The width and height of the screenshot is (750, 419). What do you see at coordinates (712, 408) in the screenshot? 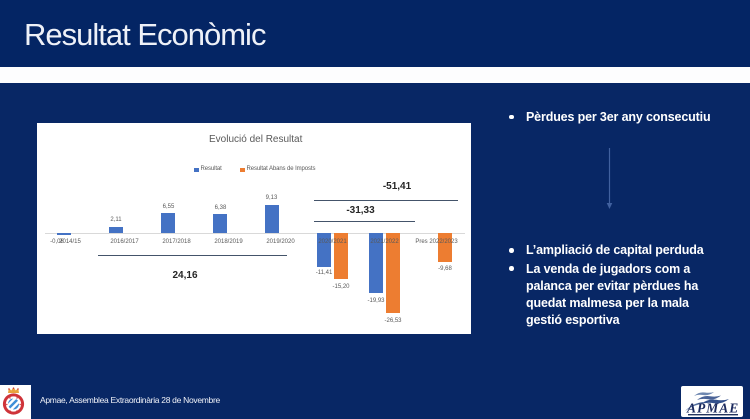
I see `svg-text: APMAE` at bounding box center [712, 408].